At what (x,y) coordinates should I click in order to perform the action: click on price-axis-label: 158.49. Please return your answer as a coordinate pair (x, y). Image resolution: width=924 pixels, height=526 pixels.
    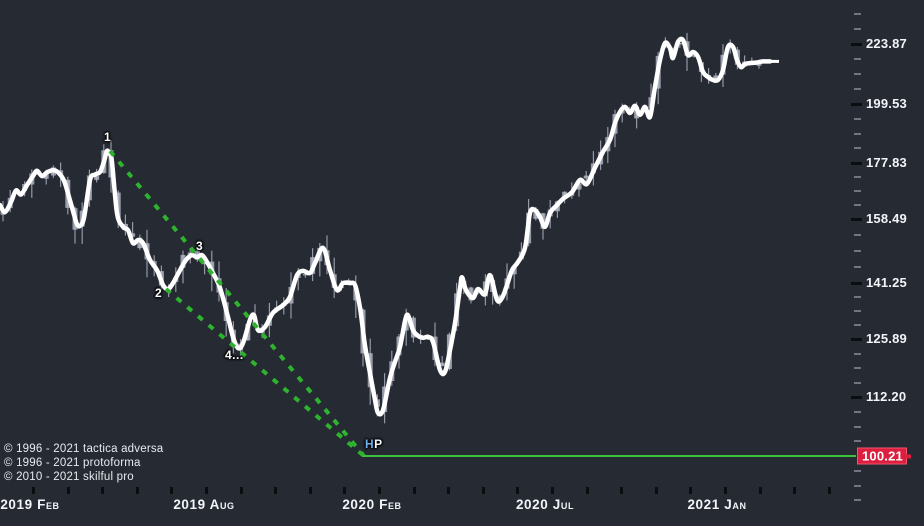
    Looking at the image, I should click on (886, 219).